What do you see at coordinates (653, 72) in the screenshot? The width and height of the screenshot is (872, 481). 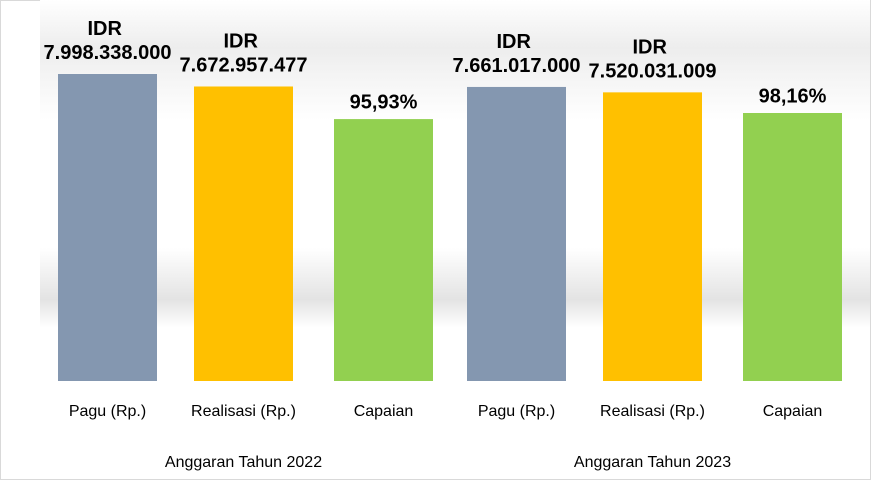 I see `data-label-part: 7.520.031.009` at bounding box center [653, 72].